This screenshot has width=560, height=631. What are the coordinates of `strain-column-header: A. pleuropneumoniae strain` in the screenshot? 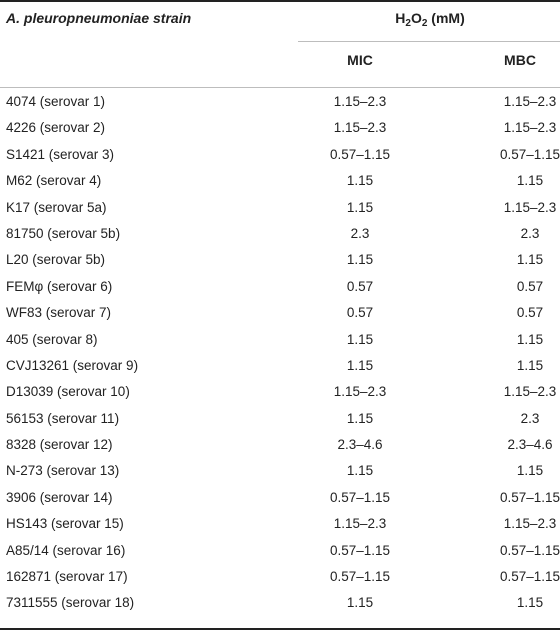 It's located at (99, 18).